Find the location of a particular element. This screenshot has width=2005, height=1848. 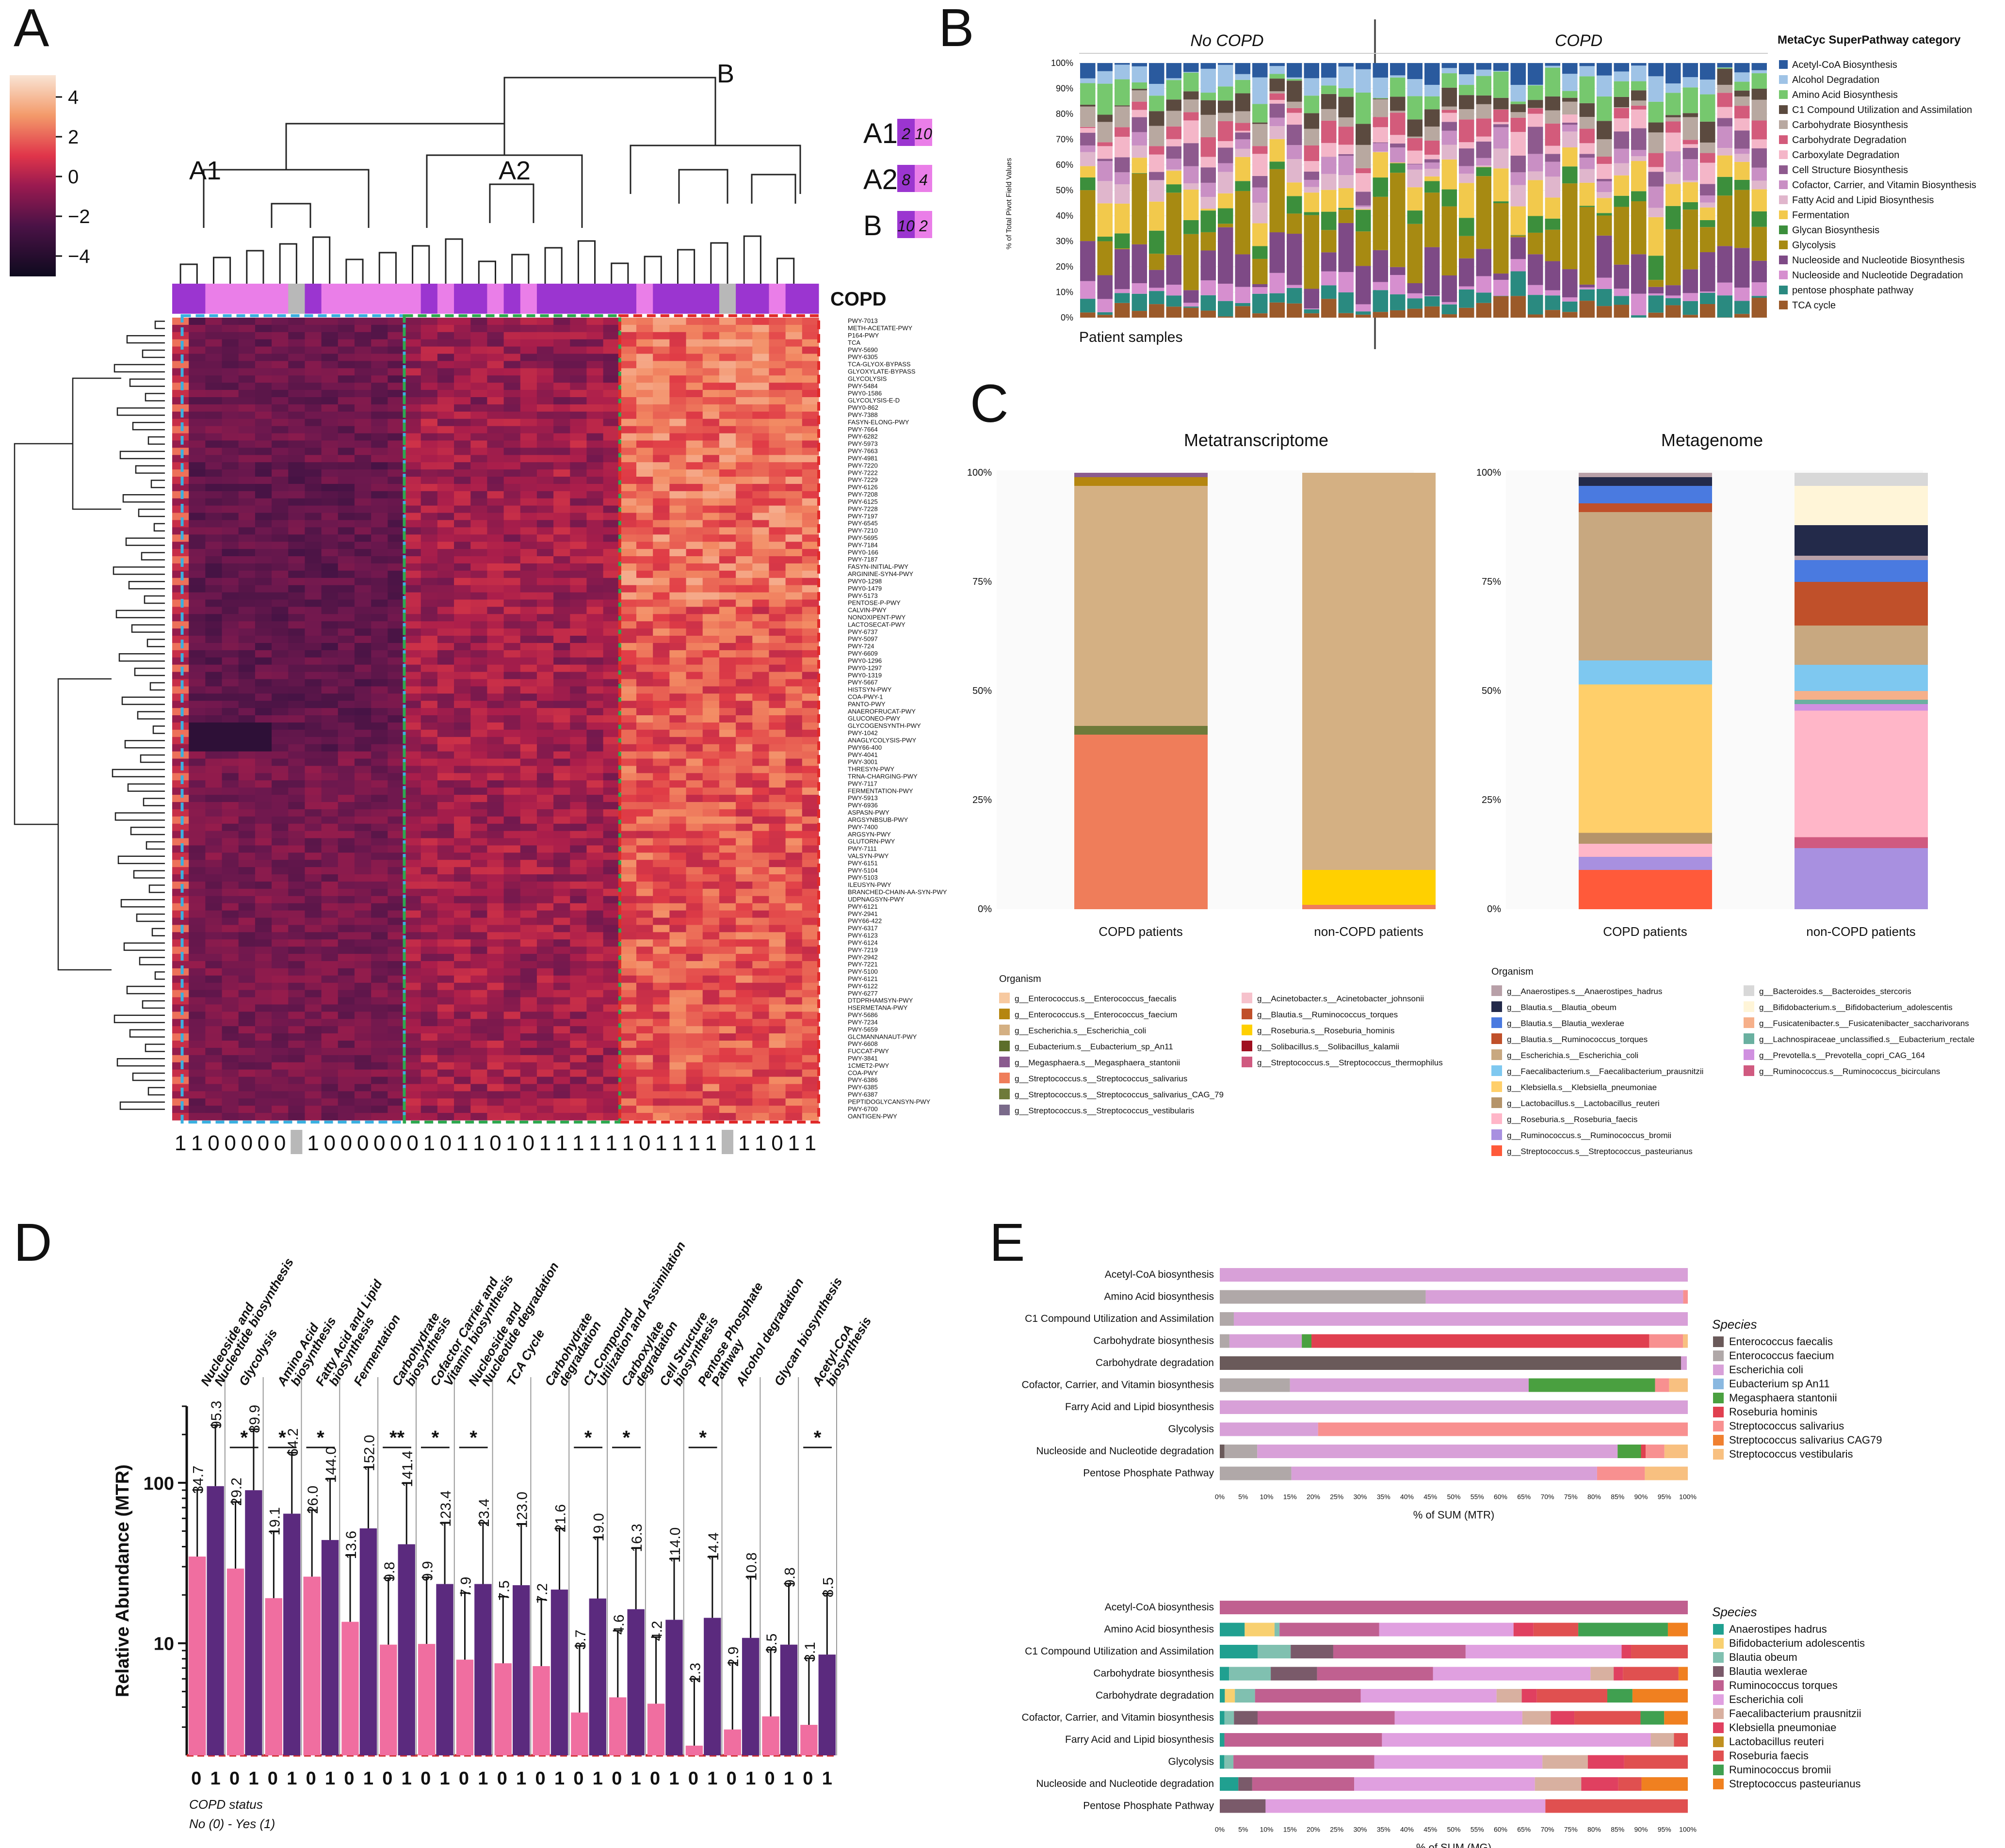

y-tick-label: 80% is located at coordinates (1064, 114).